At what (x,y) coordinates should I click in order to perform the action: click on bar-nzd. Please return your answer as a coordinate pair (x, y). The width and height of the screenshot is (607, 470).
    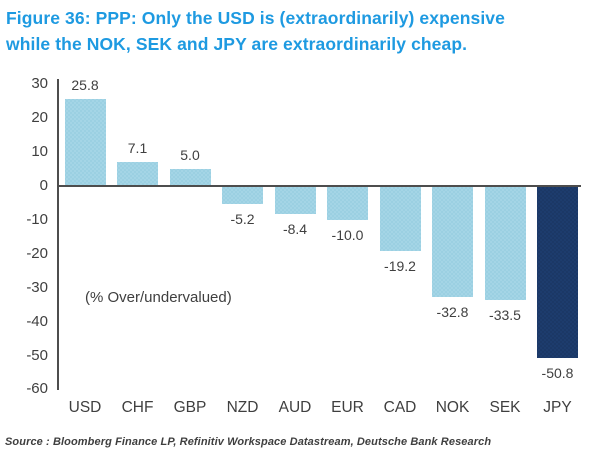
    Looking at the image, I should click on (242, 195).